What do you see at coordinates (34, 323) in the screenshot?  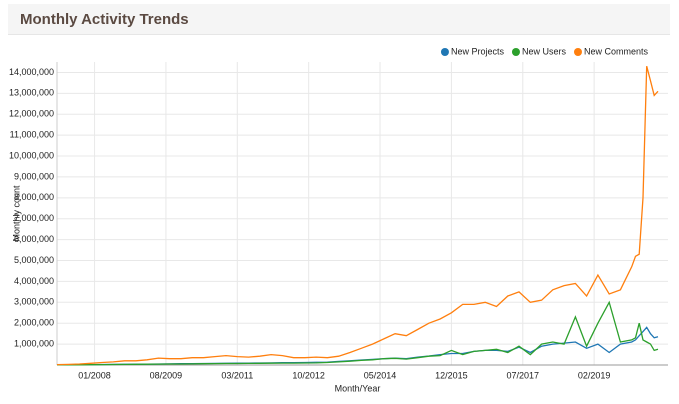 I see `y-tick-label: 2,000,000` at bounding box center [34, 323].